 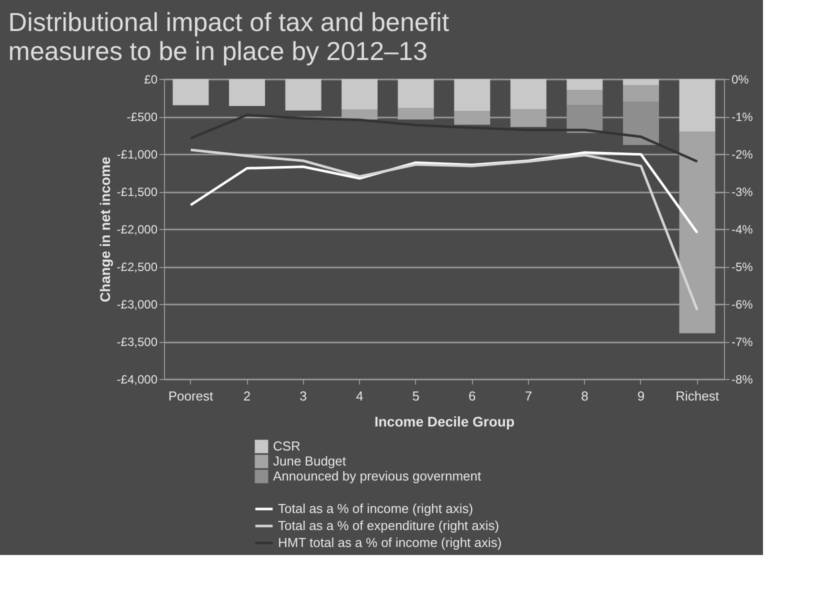 What do you see at coordinates (104, 229) in the screenshot?
I see `y-axis-title: Change in net income` at bounding box center [104, 229].